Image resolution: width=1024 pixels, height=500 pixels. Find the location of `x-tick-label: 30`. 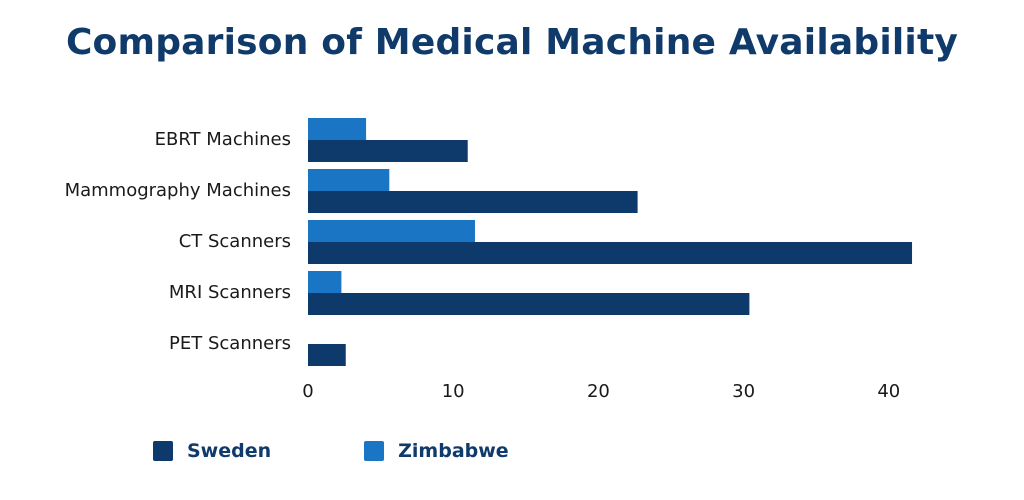

x-tick-label: 30 is located at coordinates (743, 391).